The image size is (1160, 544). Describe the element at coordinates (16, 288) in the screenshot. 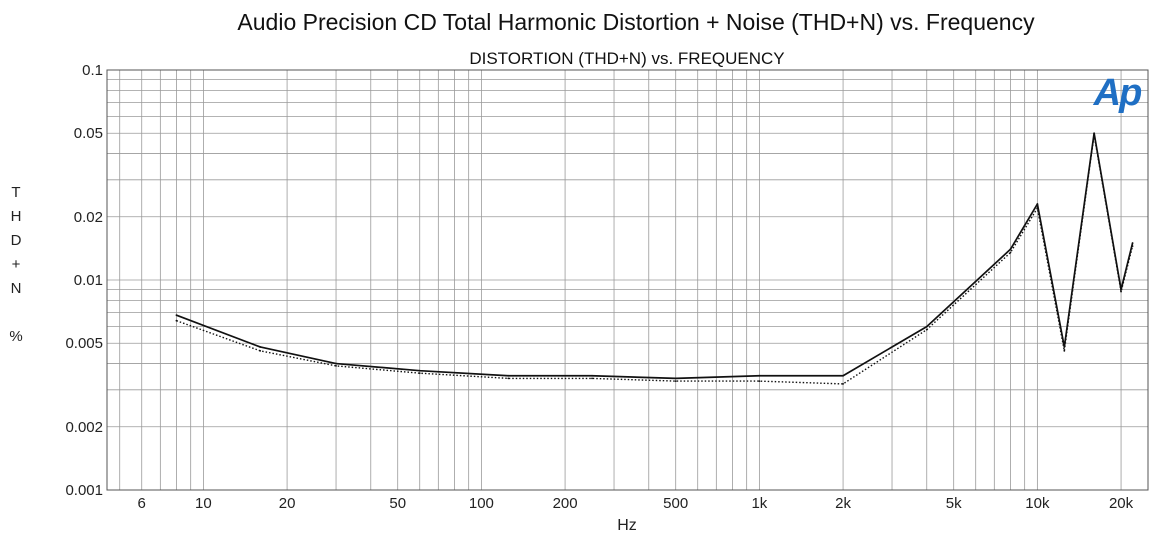

I see `y-axis-label-letter: N` at that location.